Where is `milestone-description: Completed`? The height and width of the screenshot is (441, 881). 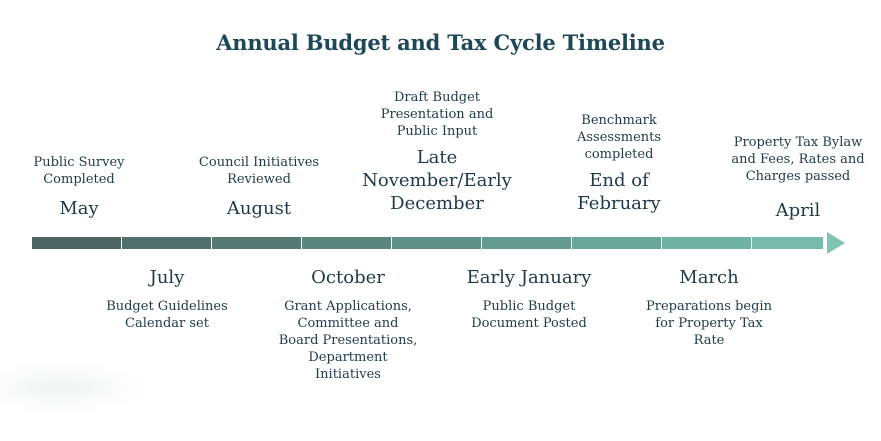
milestone-description: Completed is located at coordinates (79, 179).